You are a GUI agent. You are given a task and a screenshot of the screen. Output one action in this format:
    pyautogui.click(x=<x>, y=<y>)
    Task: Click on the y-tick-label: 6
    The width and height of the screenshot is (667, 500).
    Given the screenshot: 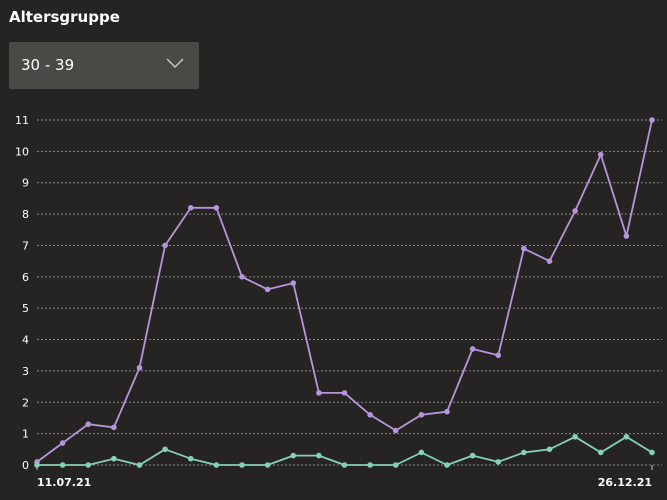 What is the action you would take?
    pyautogui.click(x=25, y=277)
    